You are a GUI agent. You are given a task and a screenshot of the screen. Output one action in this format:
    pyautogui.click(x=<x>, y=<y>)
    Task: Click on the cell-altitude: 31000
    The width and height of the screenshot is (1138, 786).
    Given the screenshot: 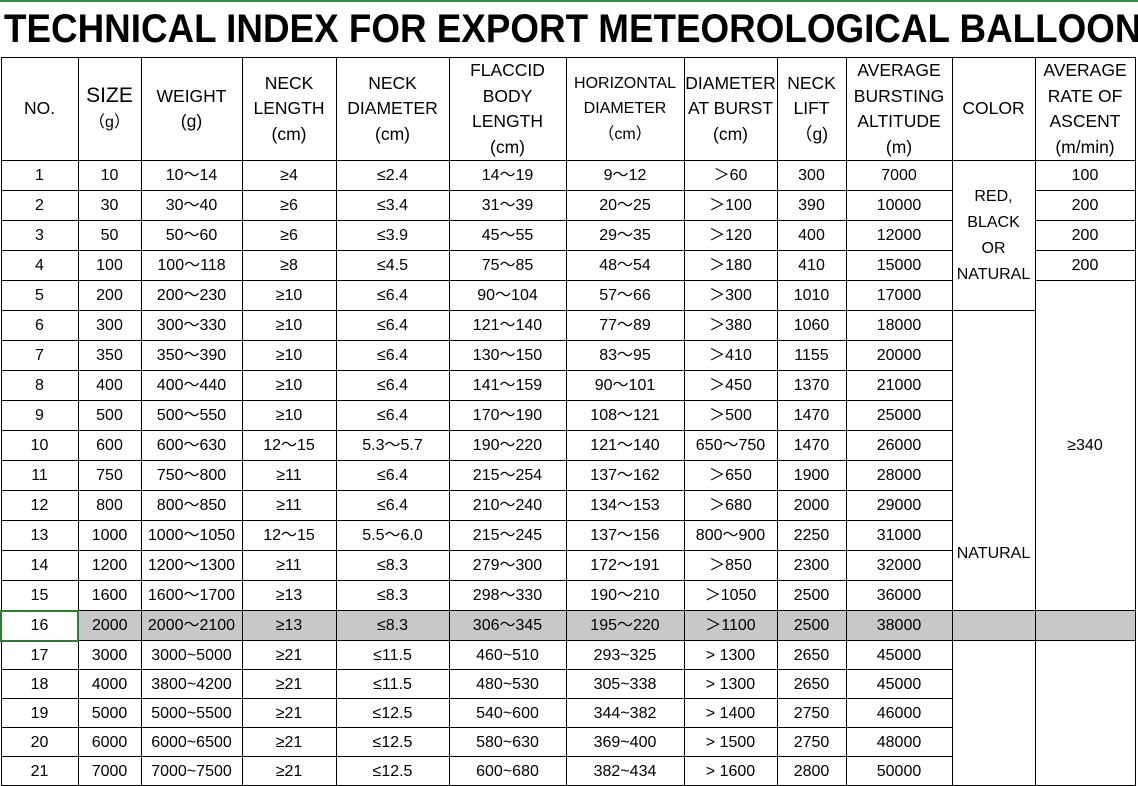 What is the action you would take?
    pyautogui.click(x=899, y=535)
    